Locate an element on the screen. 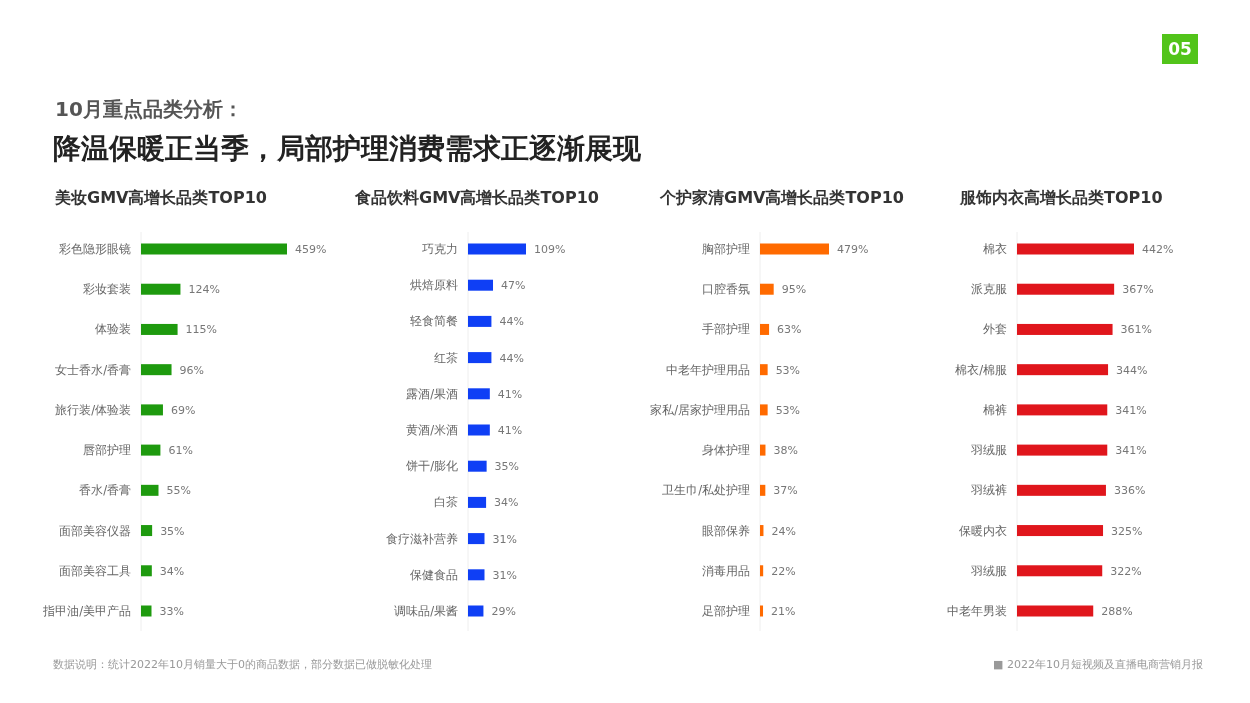 Image resolution: width=1250 pixels, height=703 pixels. y-tick-label: 调味品/果酱 is located at coordinates (426, 611).